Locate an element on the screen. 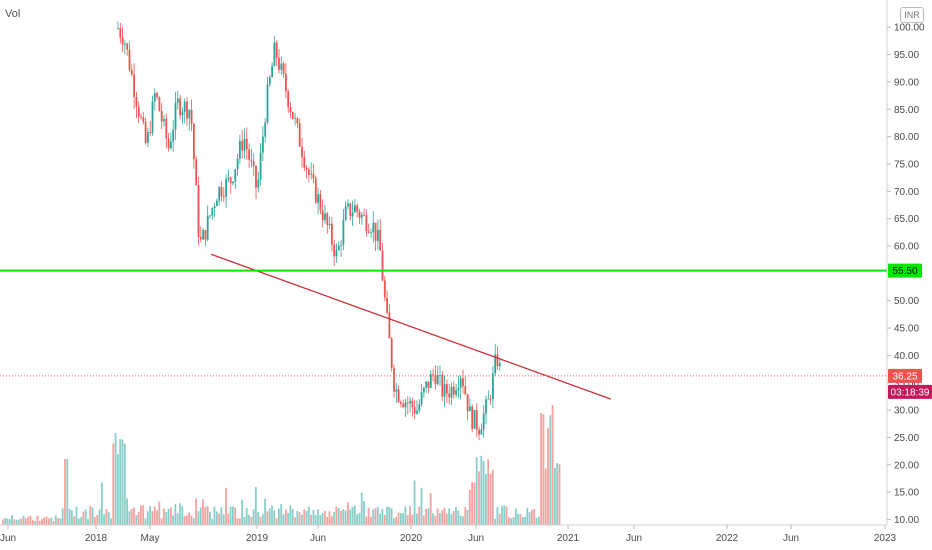 Image resolution: width=932 pixels, height=550 pixels. volume-indicator-label: Vol is located at coordinates (13, 14).